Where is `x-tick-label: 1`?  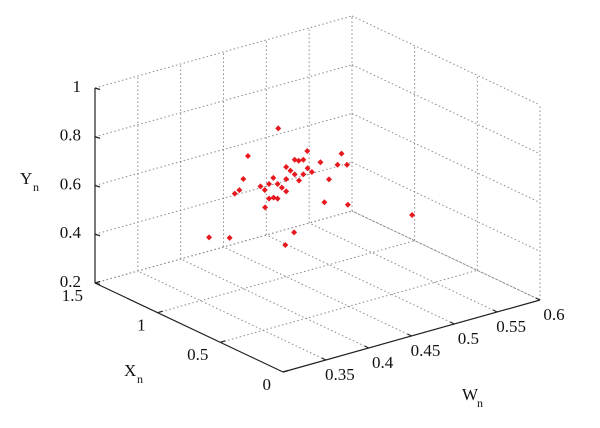 x-tick-label: 1 is located at coordinates (141, 325).